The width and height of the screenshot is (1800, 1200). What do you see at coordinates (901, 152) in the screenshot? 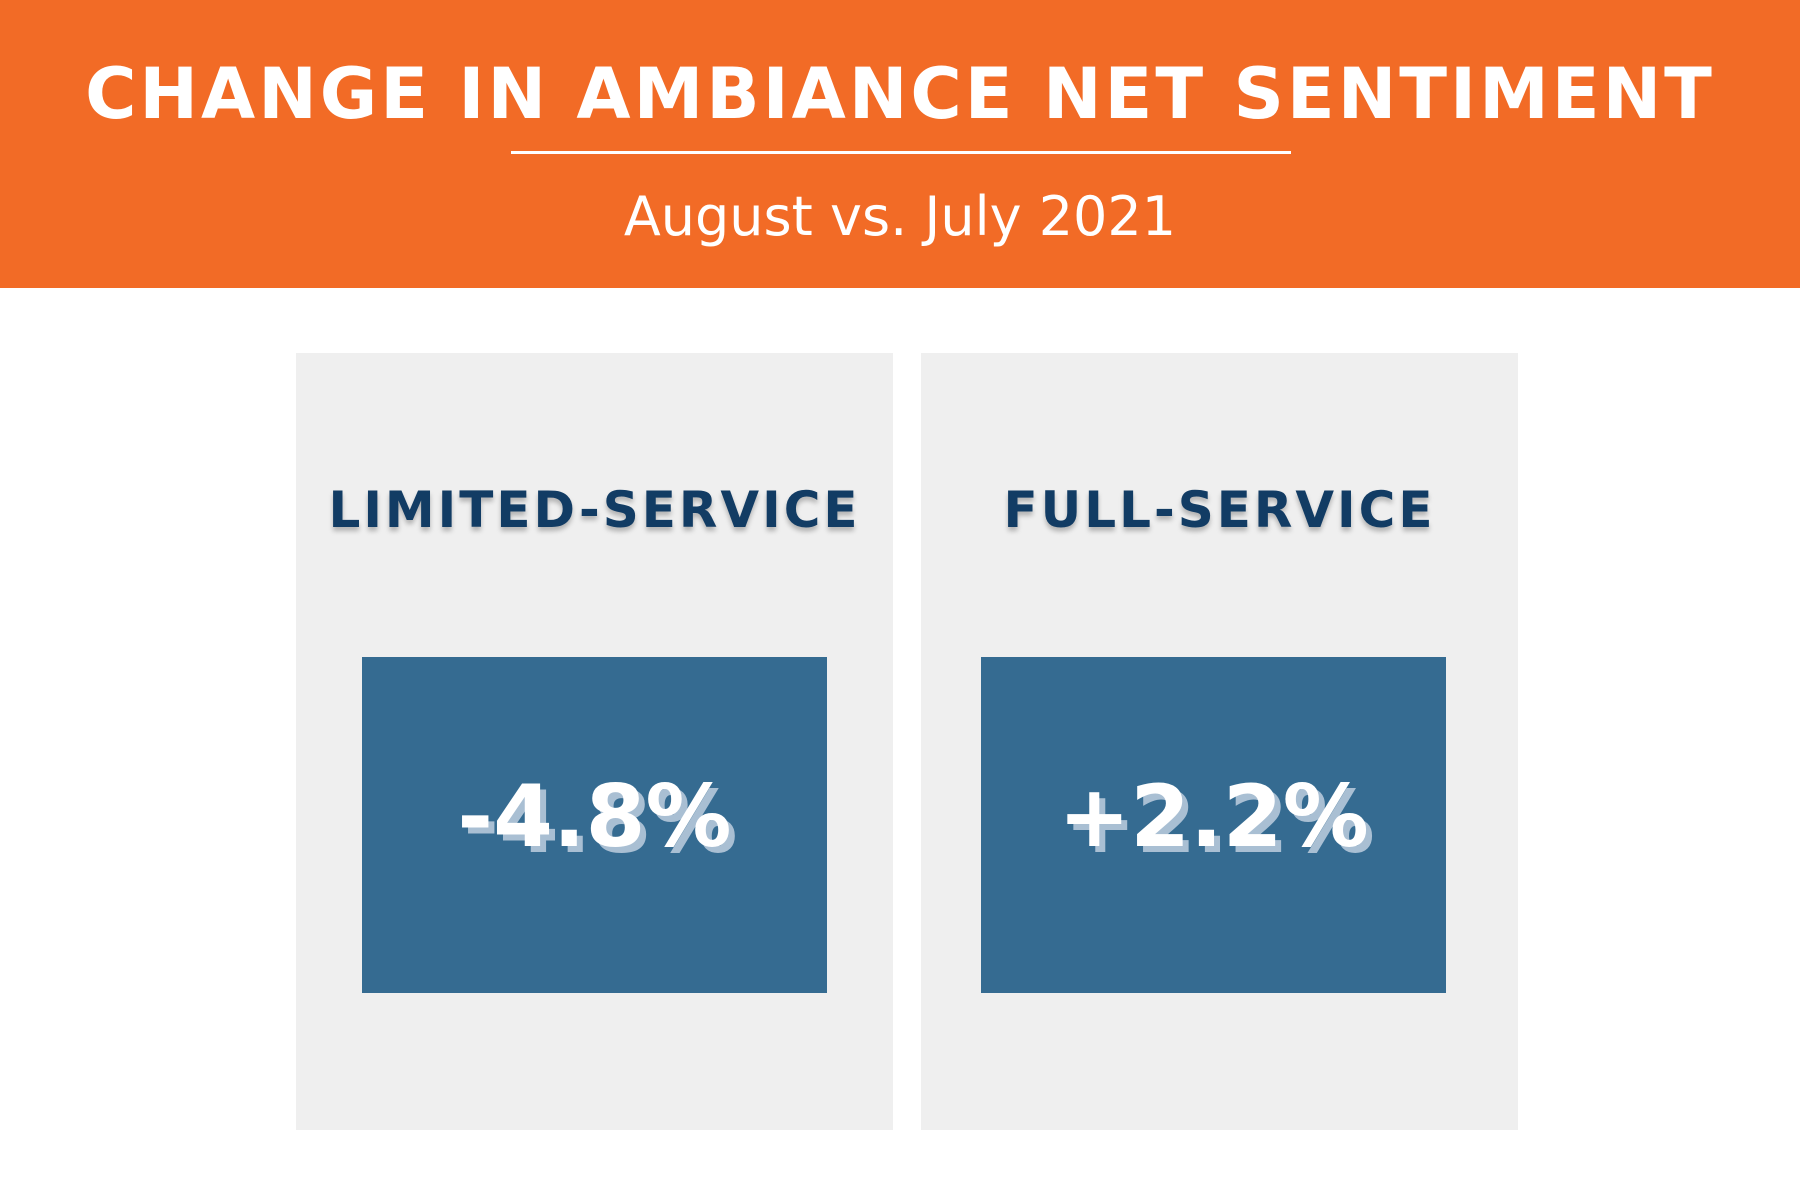
I see `title-divider` at bounding box center [901, 152].